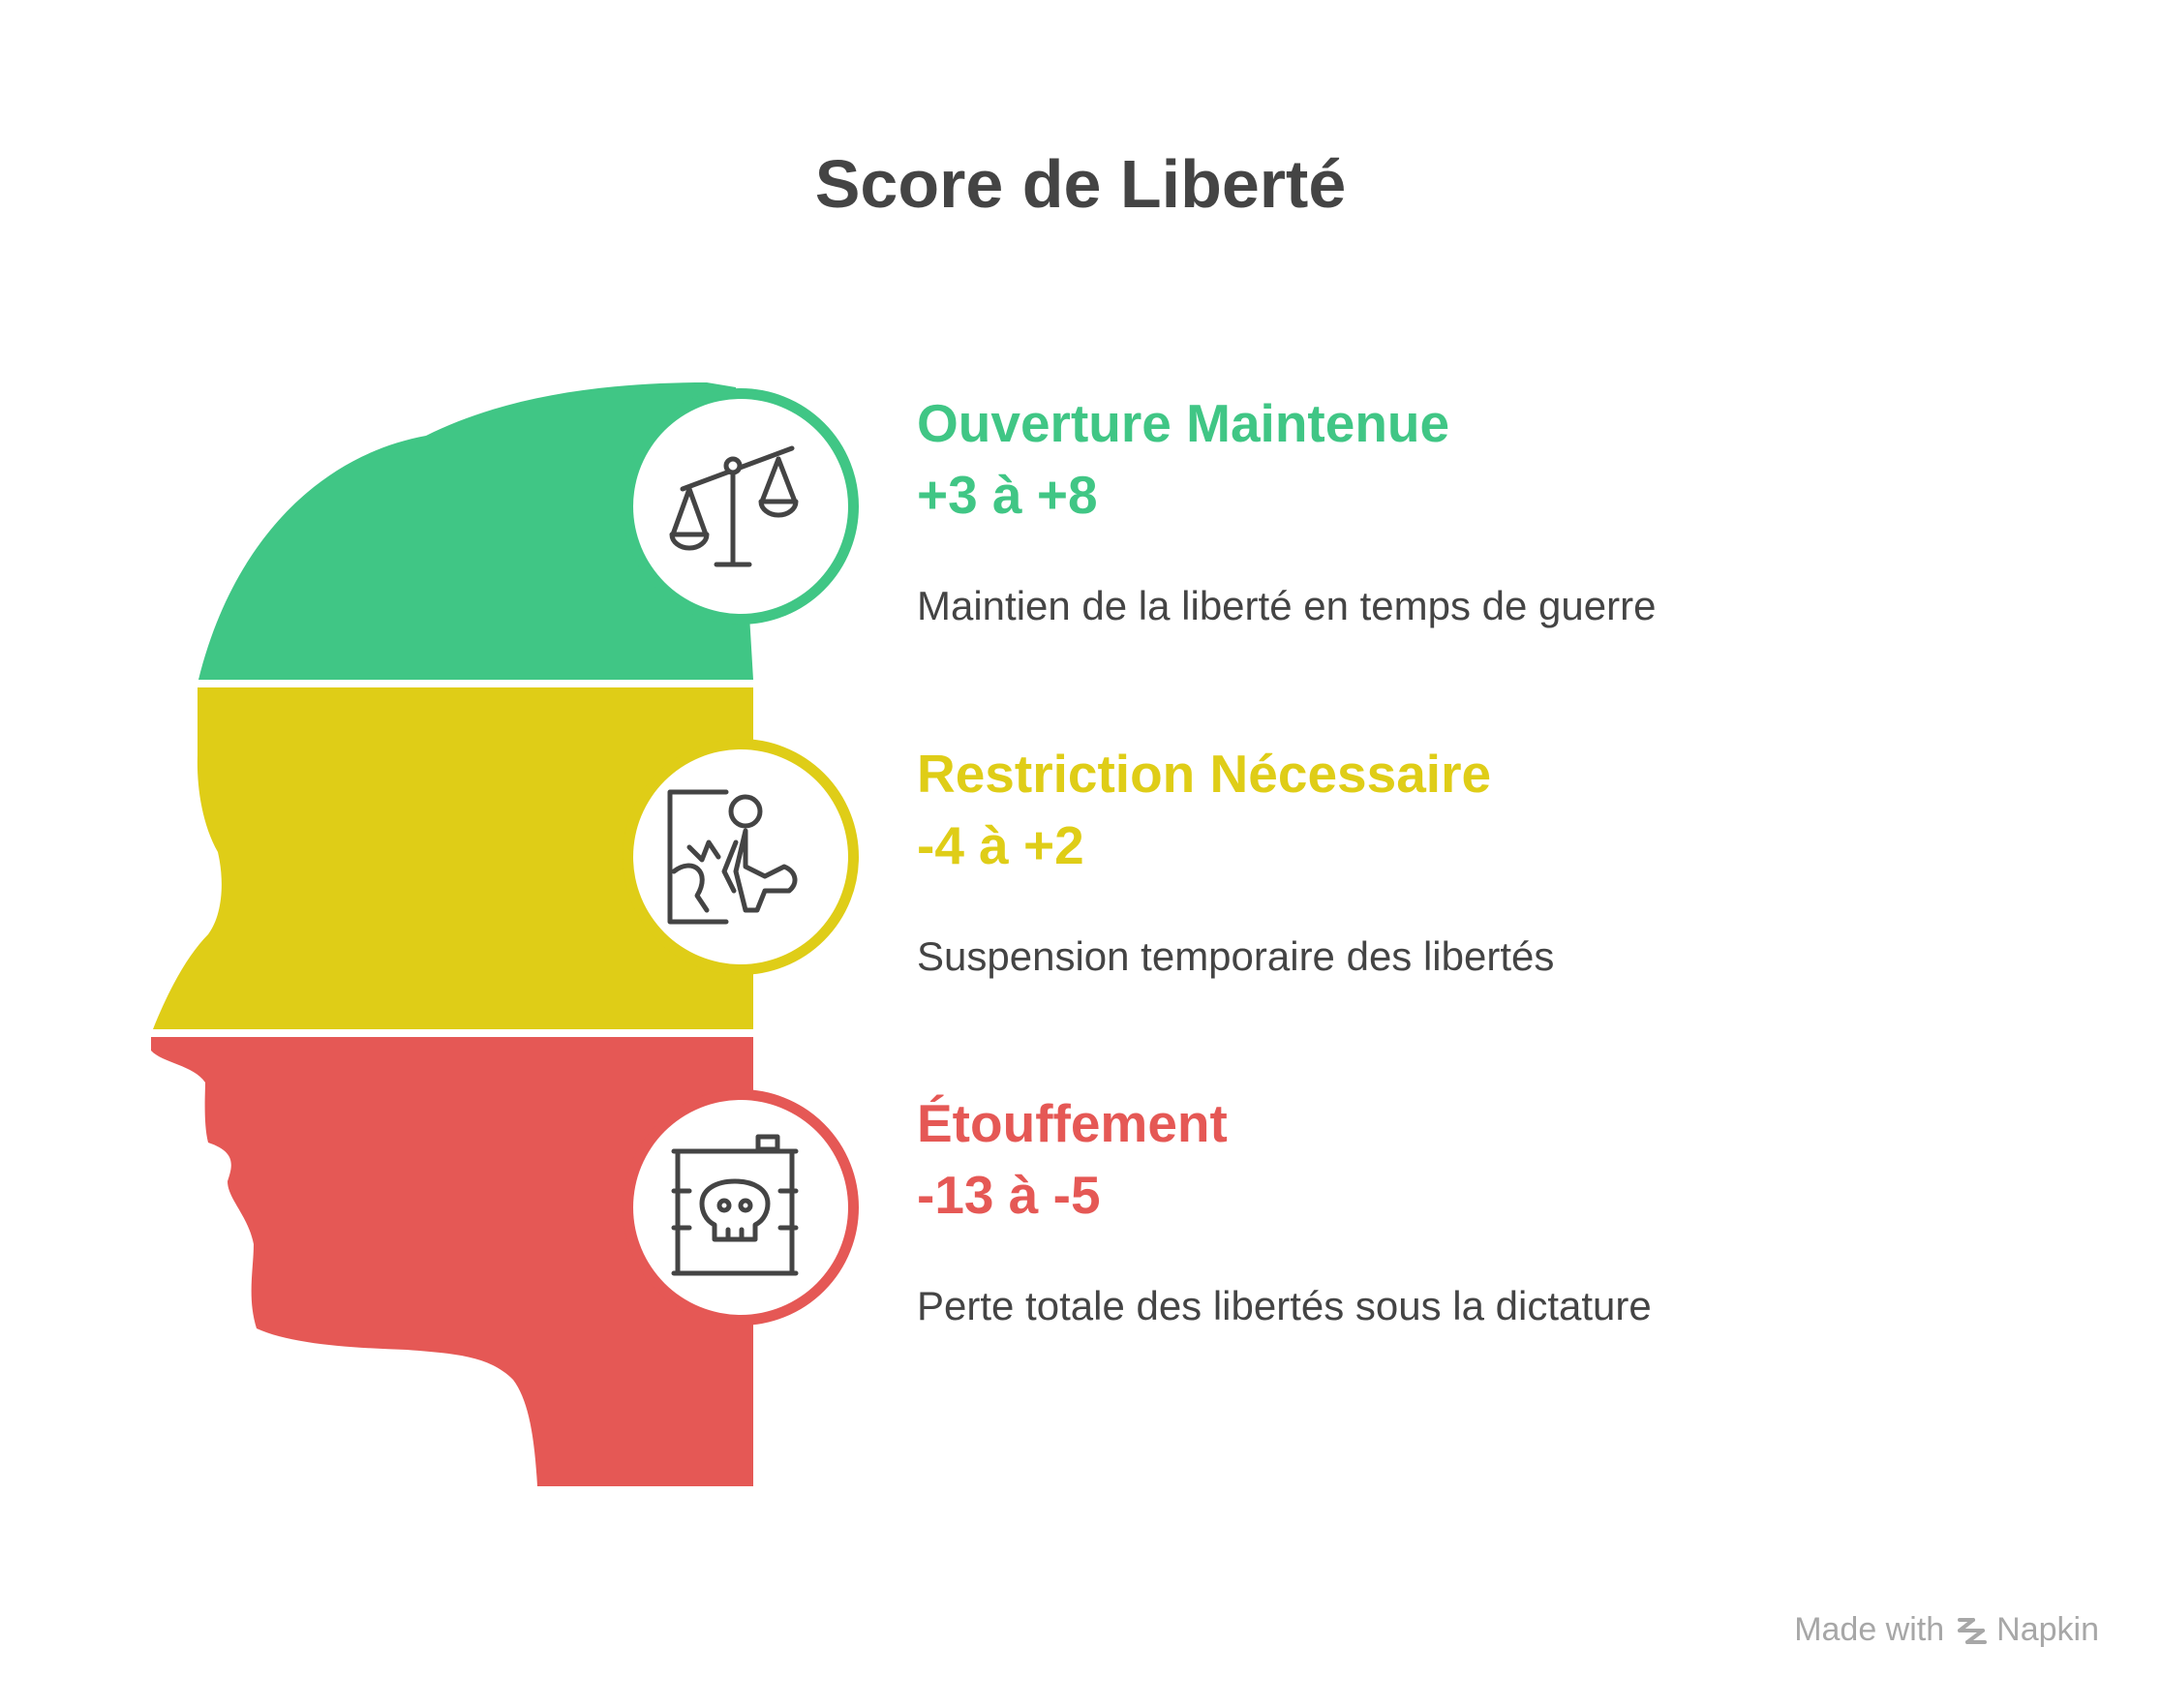 The image size is (2161, 1708). I want to click on napkin-logo-icon, so click(1973, 1630).